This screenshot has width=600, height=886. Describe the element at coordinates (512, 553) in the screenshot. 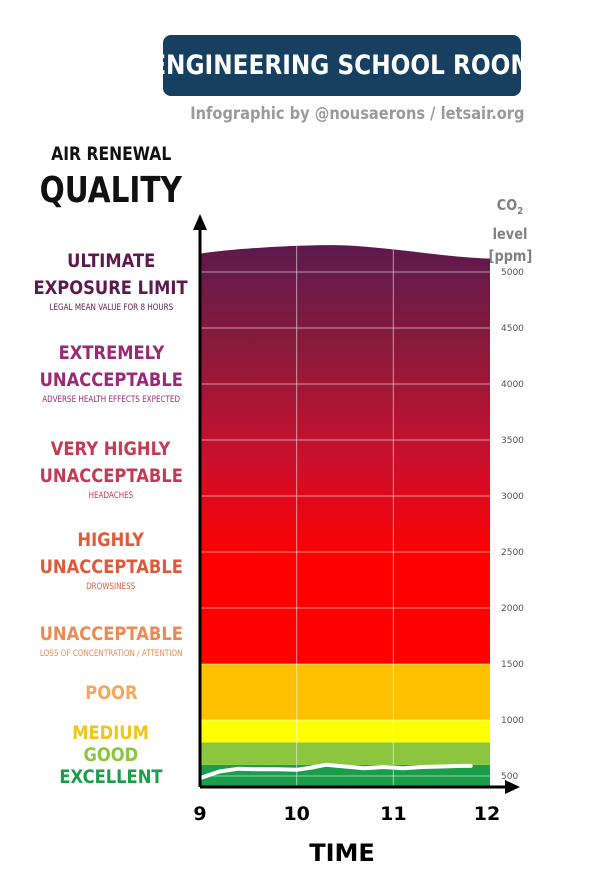

I see `y-tick-label: 2500` at that location.